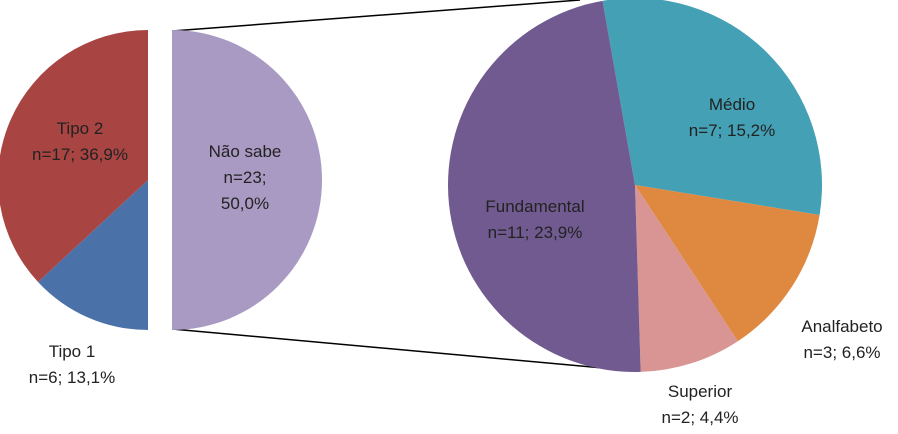  I want to click on slice-label: Fundamental n=11; 23,9%, so click(534, 220).